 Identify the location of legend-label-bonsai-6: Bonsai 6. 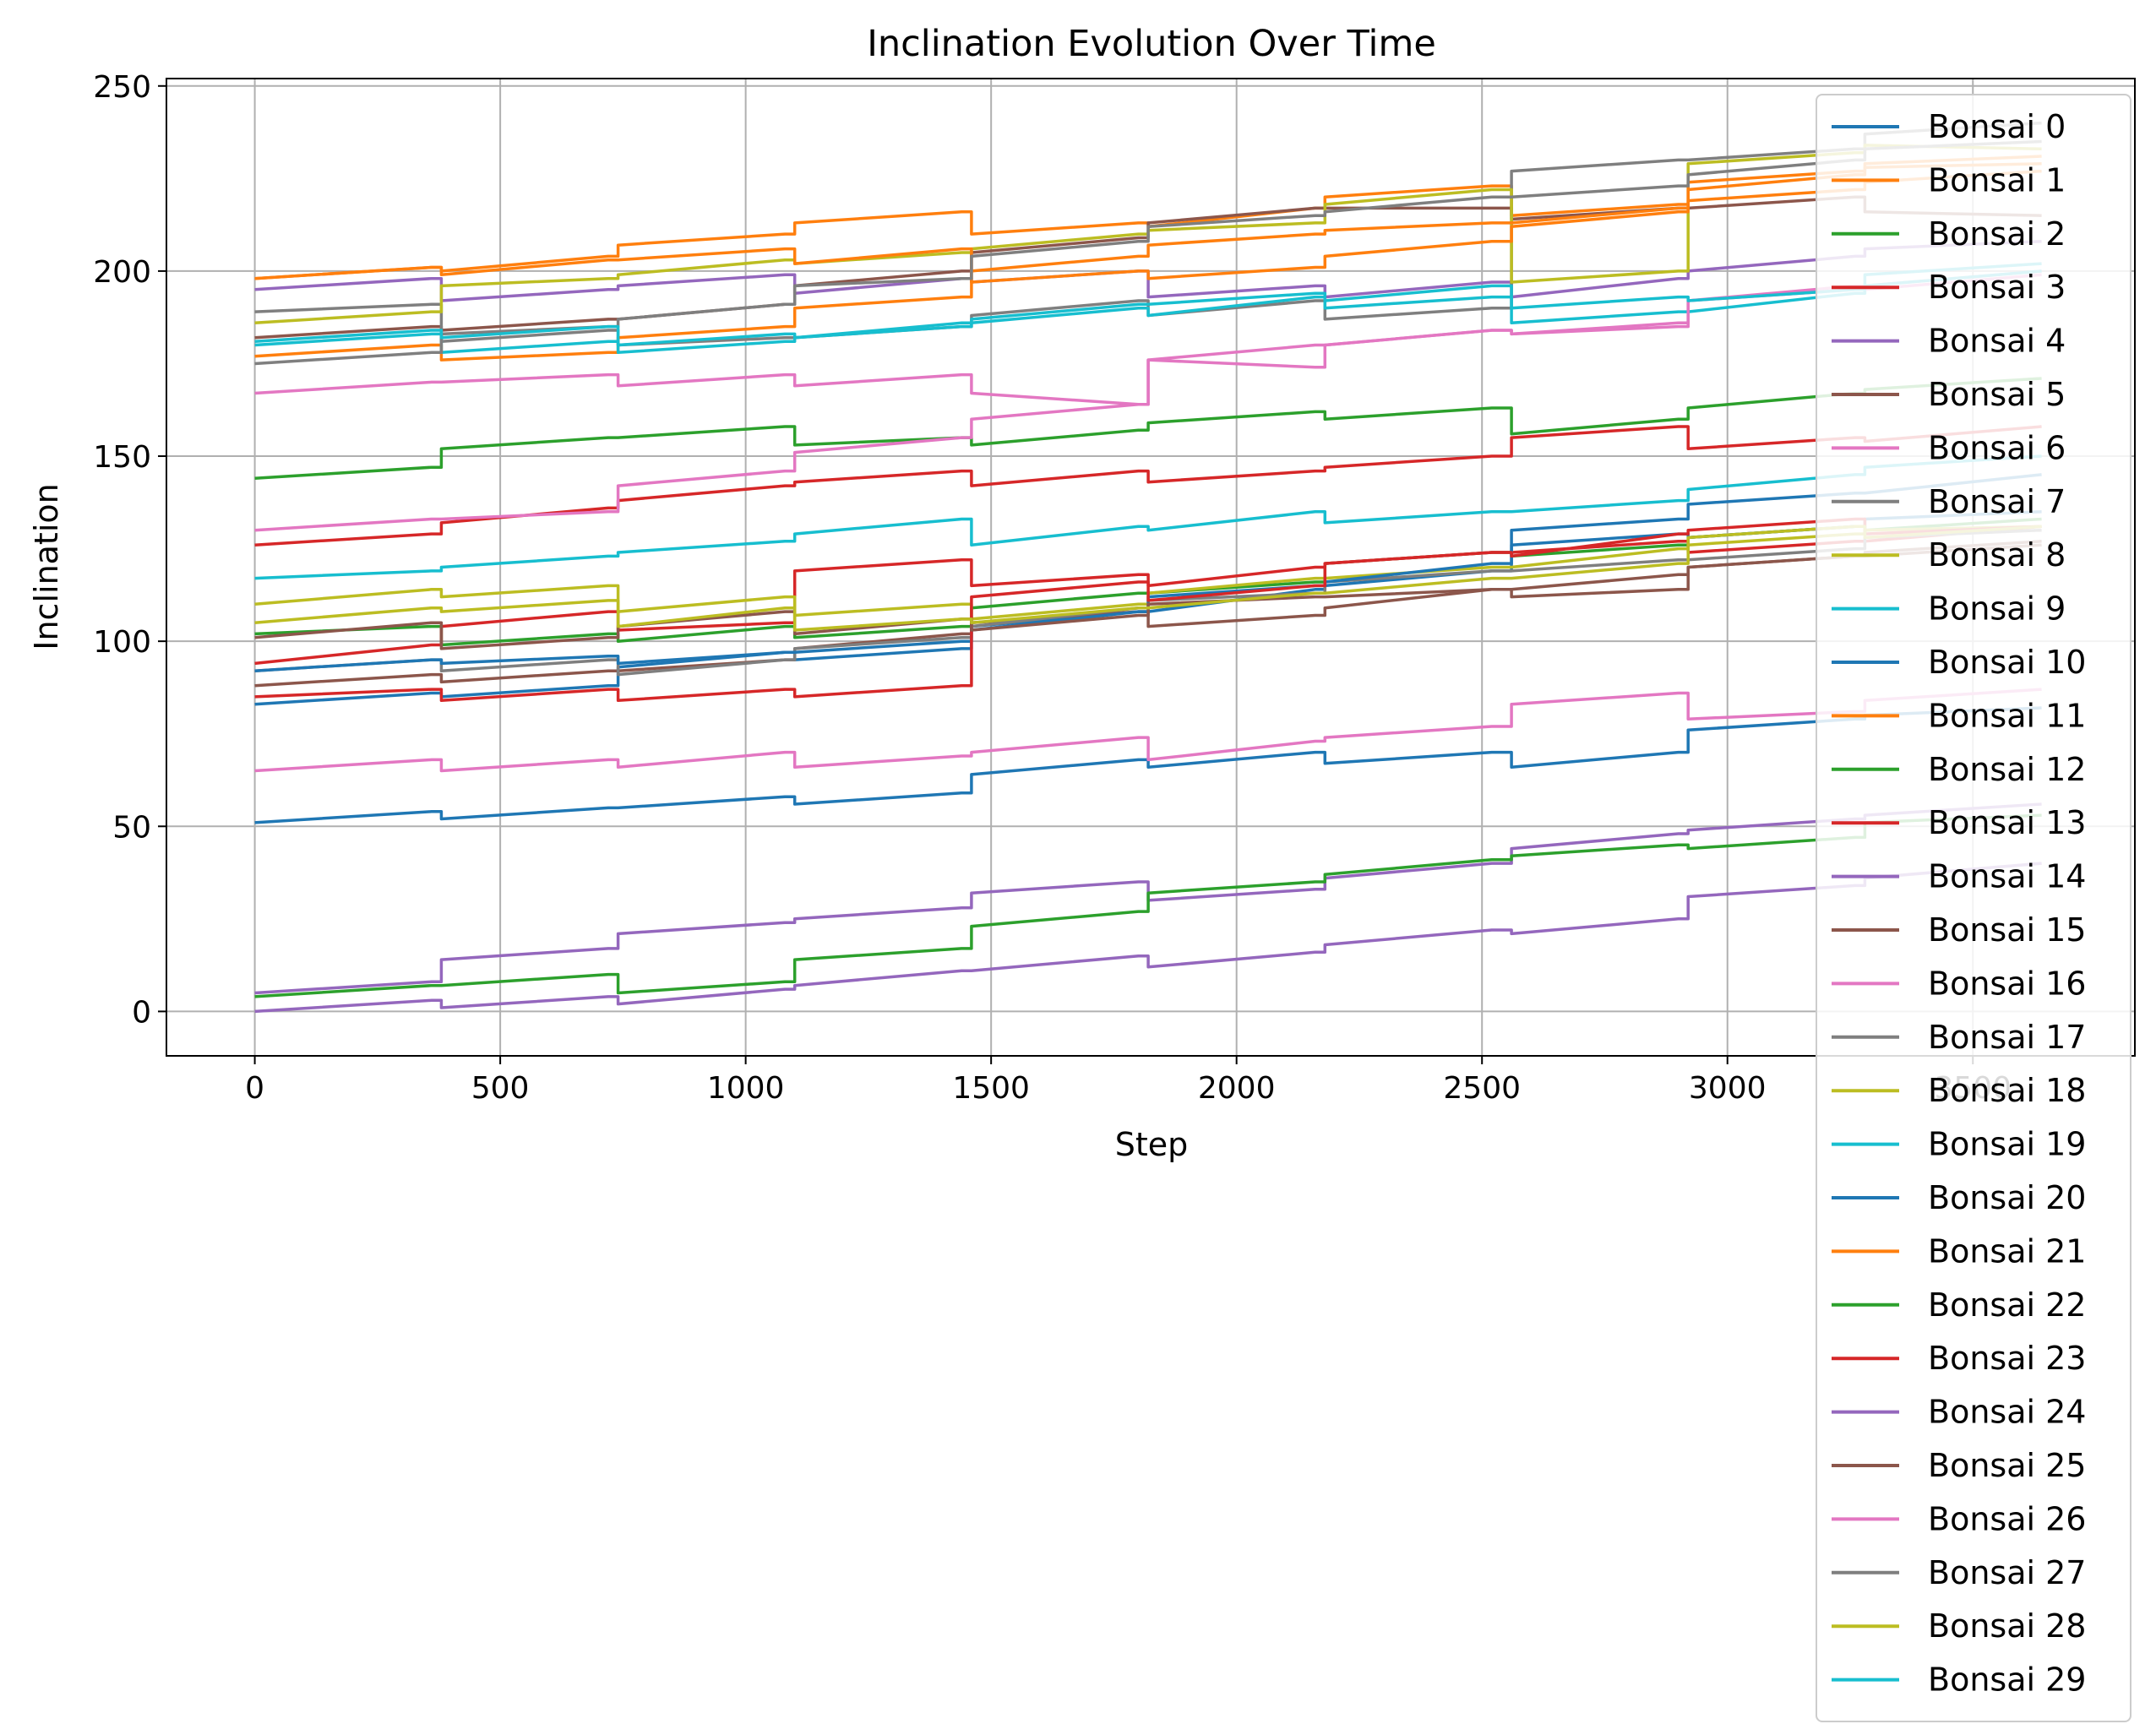
(1997, 447).